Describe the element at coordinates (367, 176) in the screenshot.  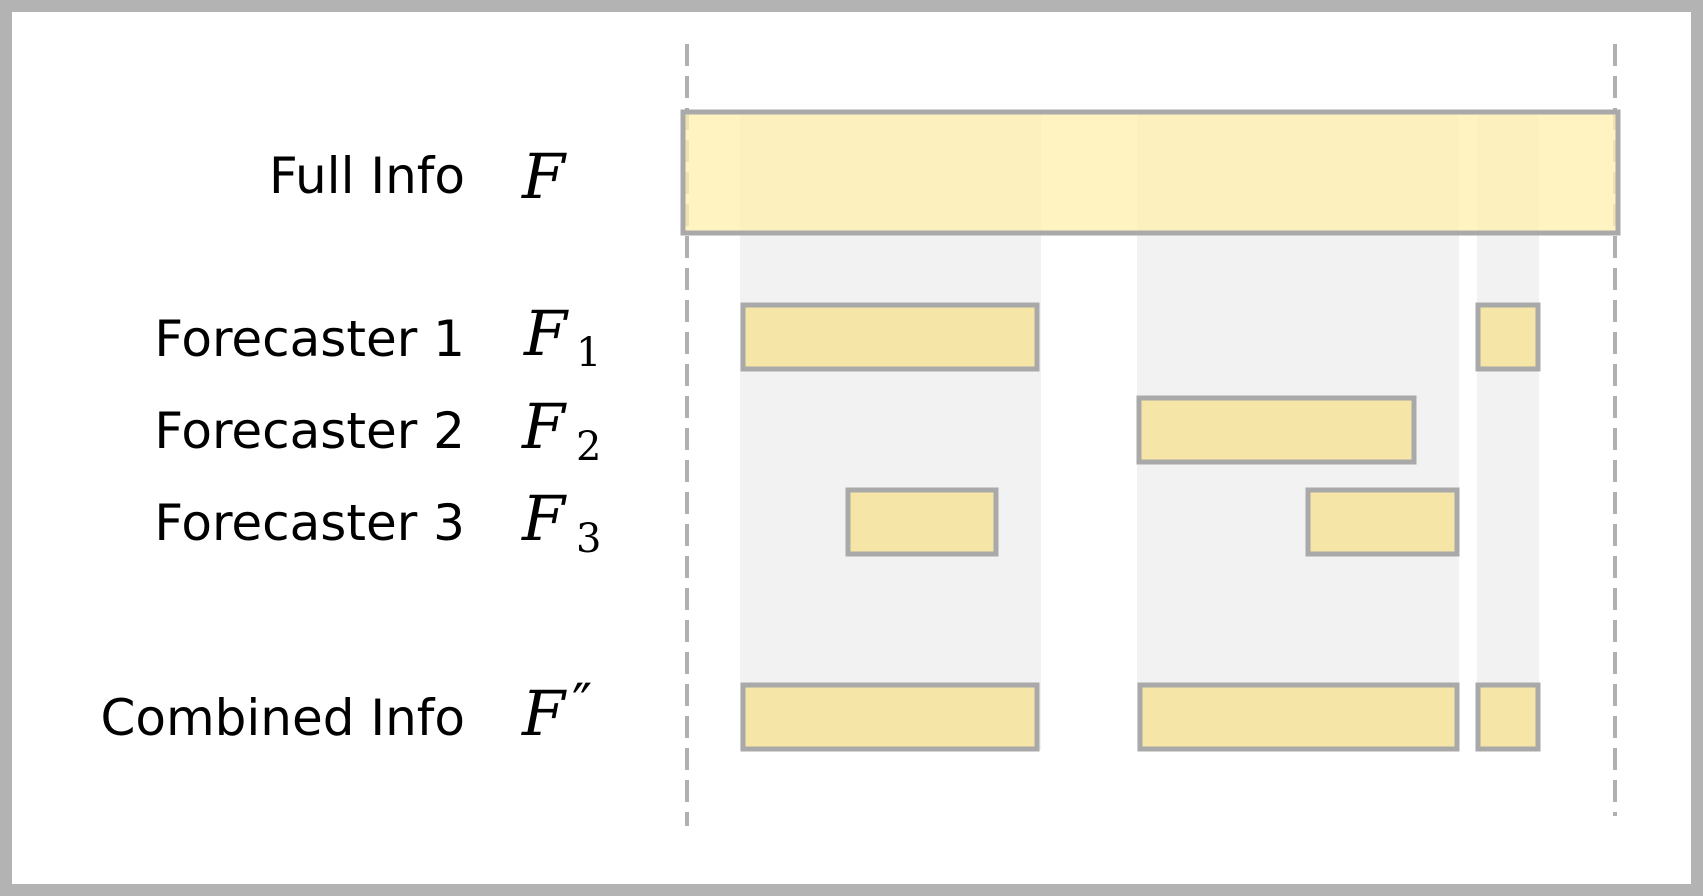
I see `row-label-full-info: Full Info` at that location.